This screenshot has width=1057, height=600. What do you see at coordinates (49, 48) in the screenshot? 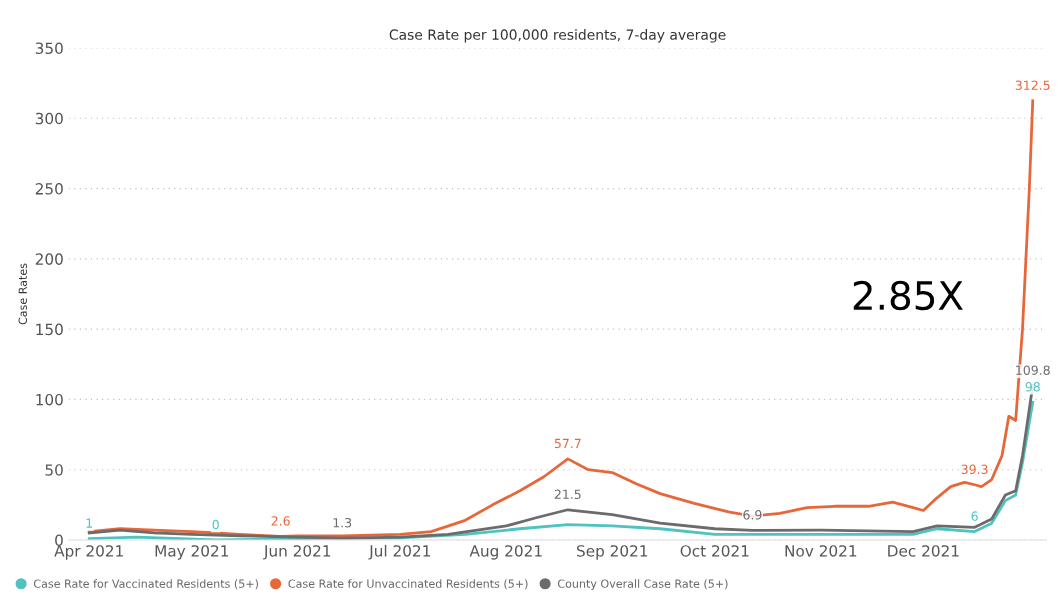
I see `y-tick-label: 350` at bounding box center [49, 48].